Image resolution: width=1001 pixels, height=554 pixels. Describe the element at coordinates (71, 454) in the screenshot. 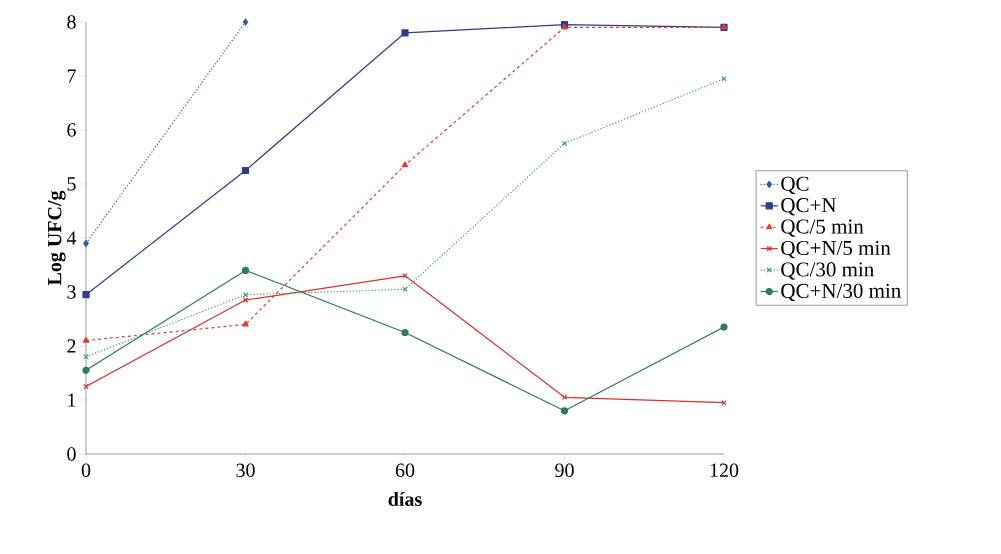

I see `y-tick-label: 0` at that location.